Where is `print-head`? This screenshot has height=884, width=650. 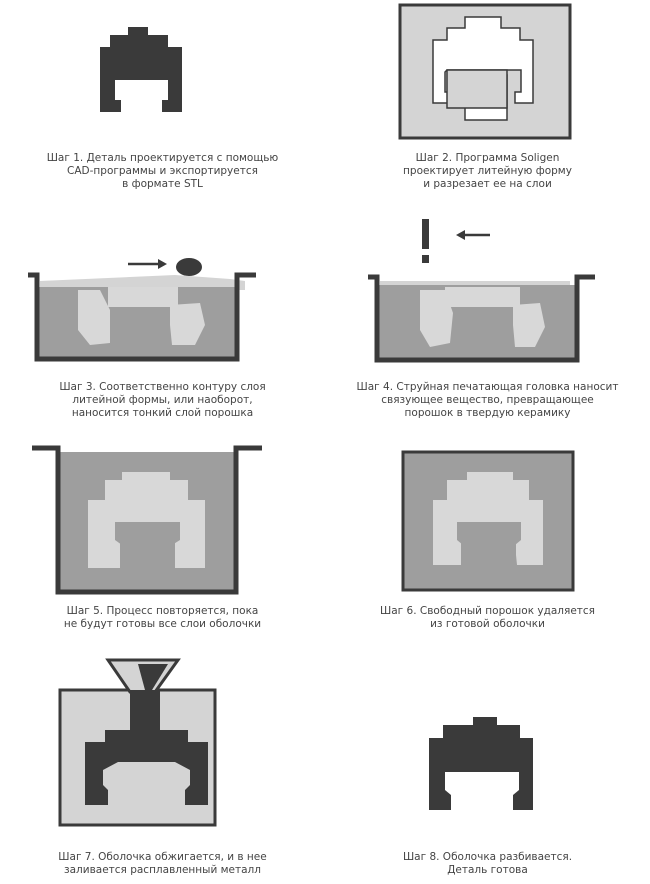
print-head is located at coordinates (425, 234).